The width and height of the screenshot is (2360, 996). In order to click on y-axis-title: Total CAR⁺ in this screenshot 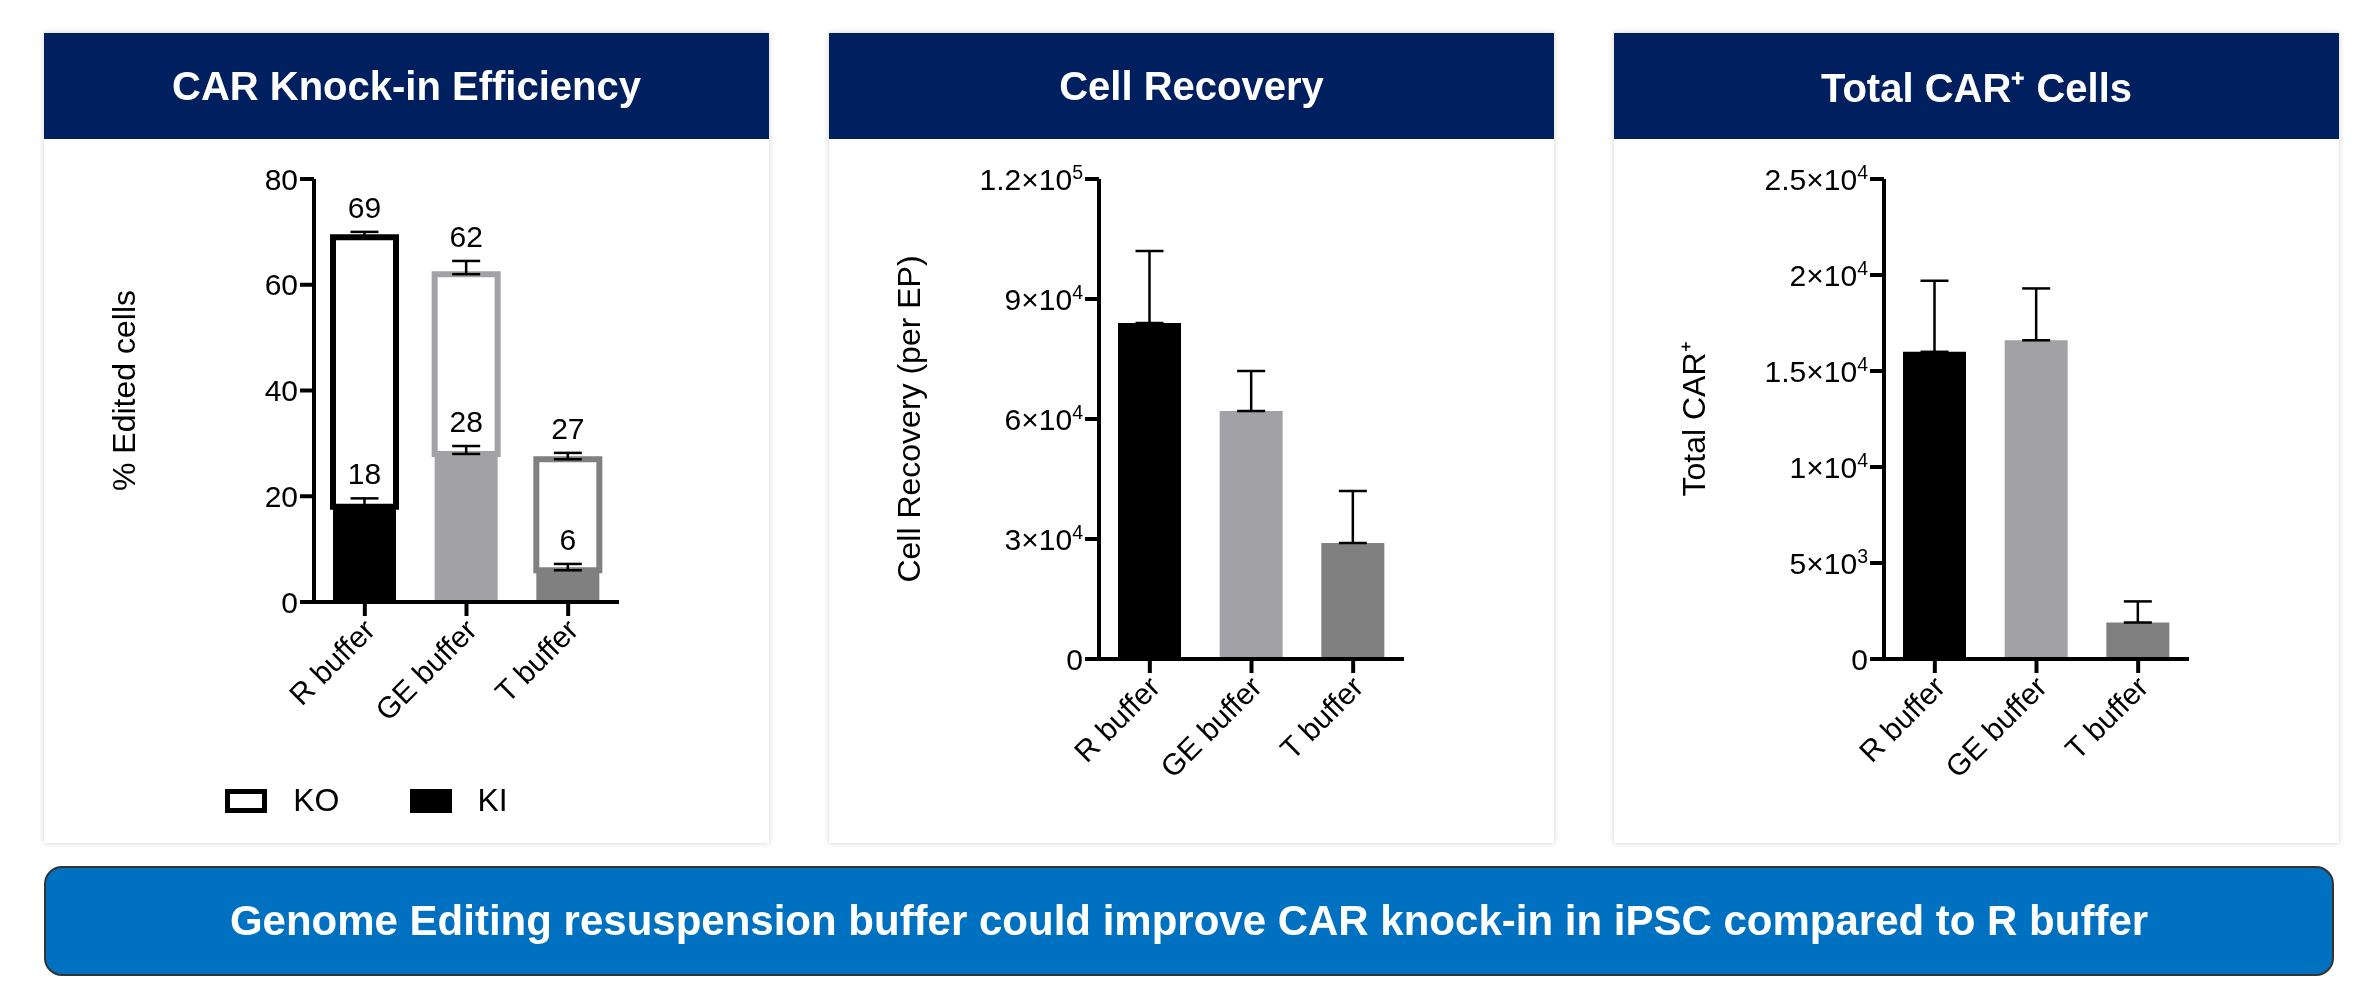, I will do `click(1694, 419)`.